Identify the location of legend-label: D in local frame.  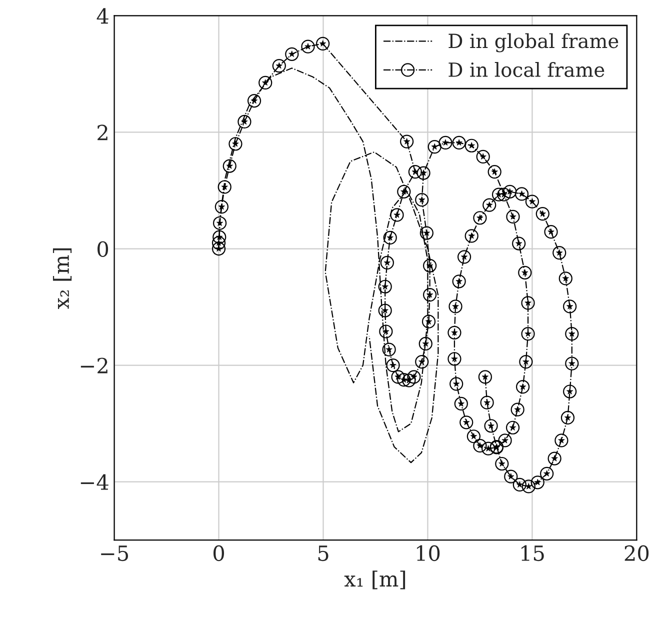
(526, 70).